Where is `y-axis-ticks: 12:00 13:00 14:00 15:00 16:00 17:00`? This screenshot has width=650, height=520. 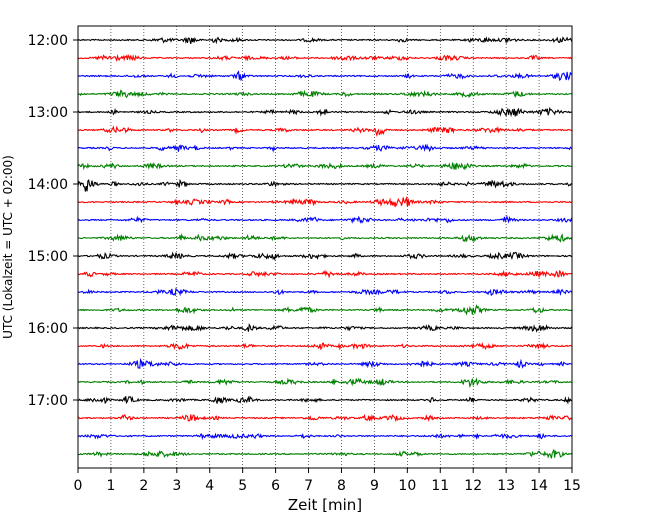
y-axis-ticks: 12:00 13:00 14:00 15:00 16:00 17:00 is located at coordinates (53, 221).